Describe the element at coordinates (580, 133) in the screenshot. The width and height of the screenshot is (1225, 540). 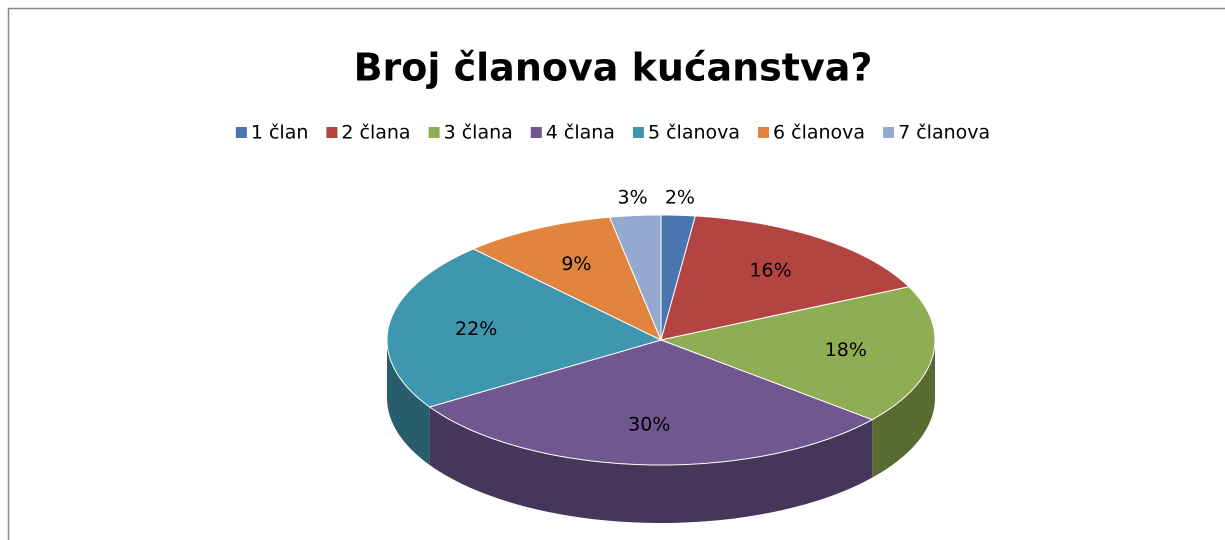
I see `legend-label: 4 člana` at that location.